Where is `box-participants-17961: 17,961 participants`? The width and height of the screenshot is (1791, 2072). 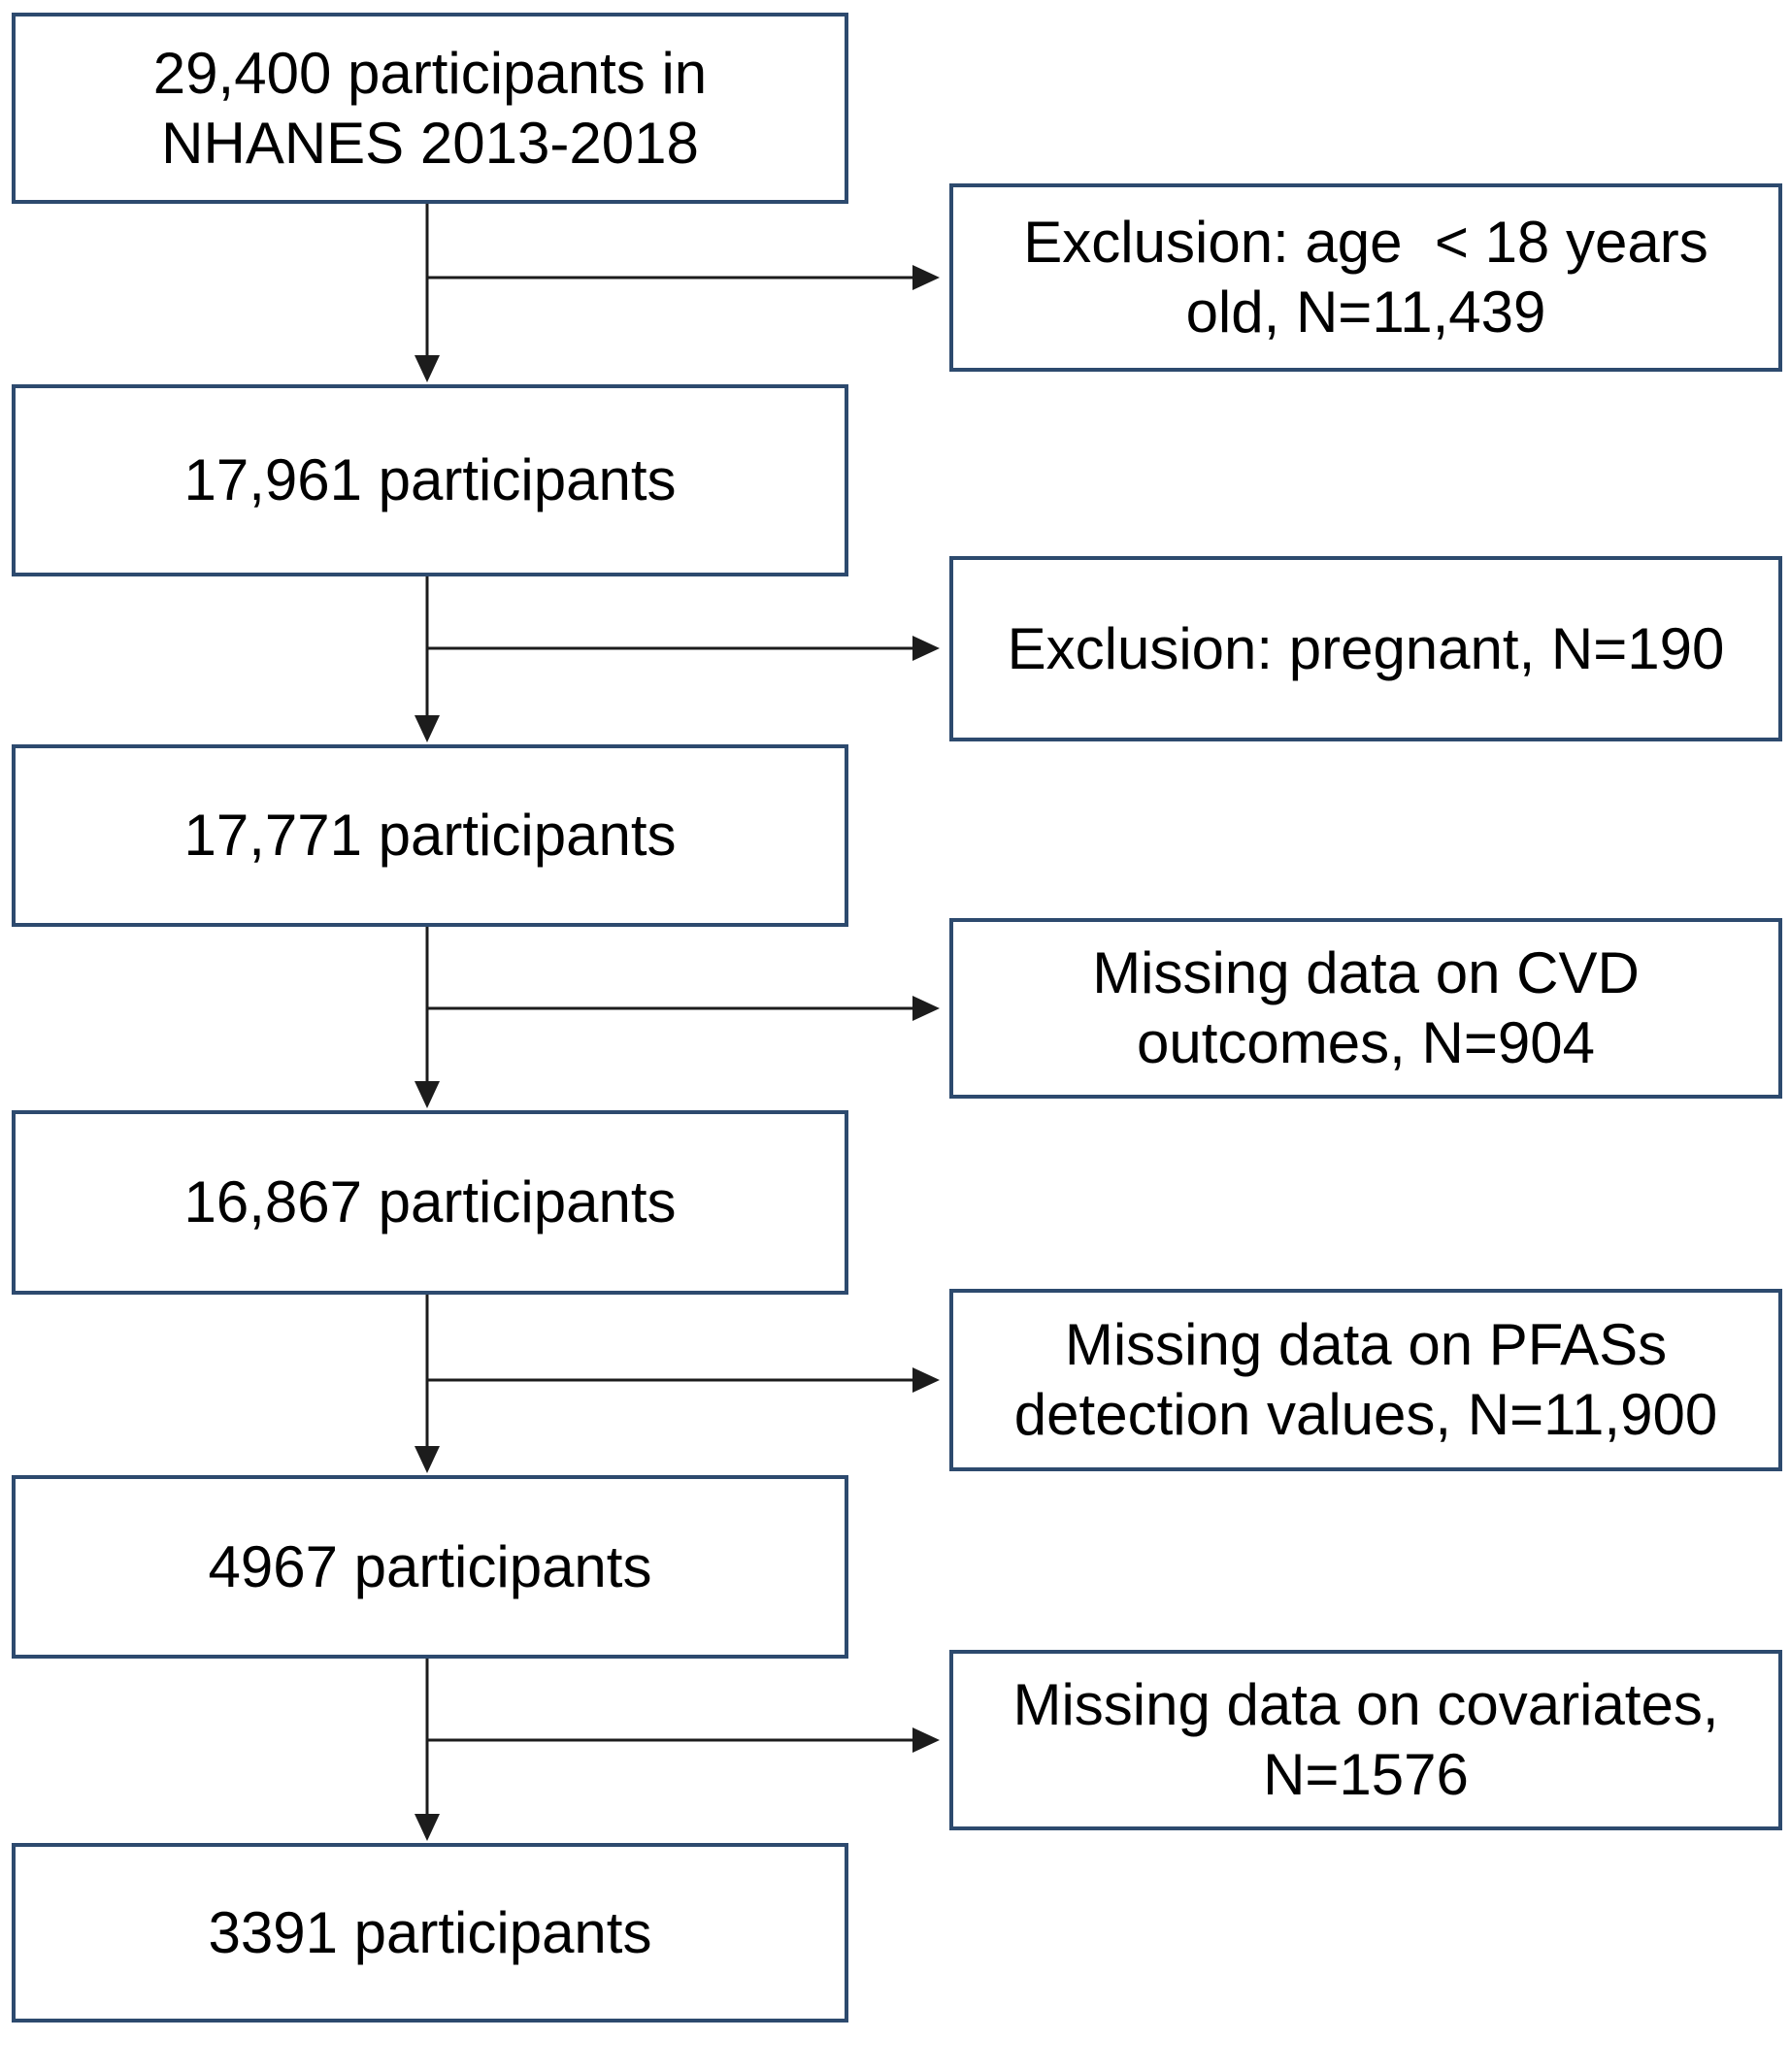 box-participants-17961: 17,961 participants is located at coordinates (430, 480).